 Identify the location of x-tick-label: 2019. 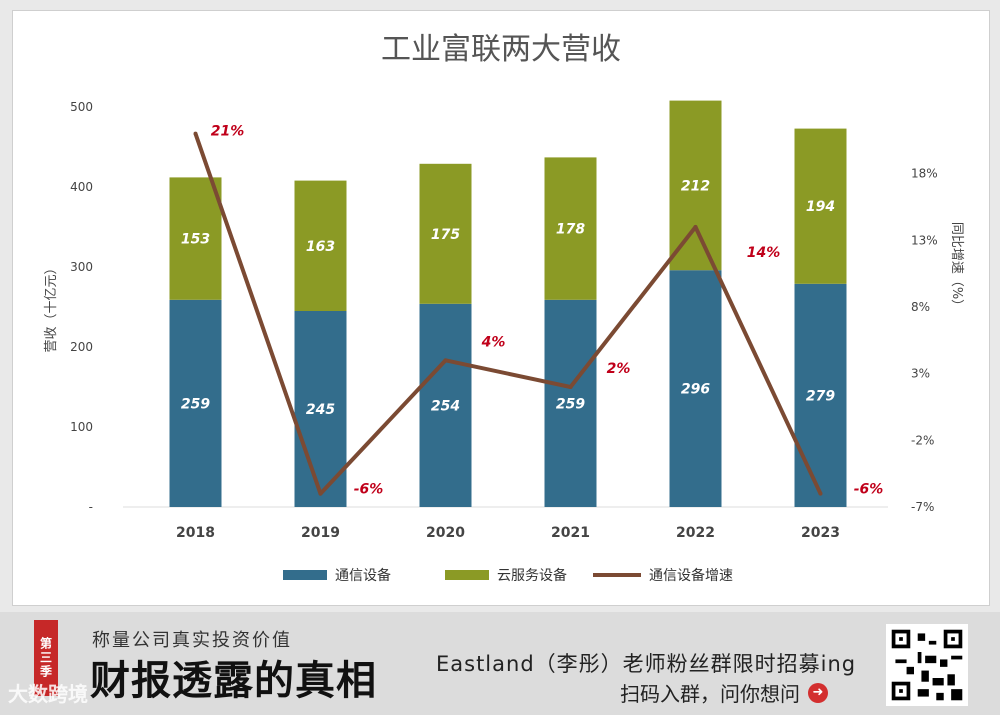
(320, 533).